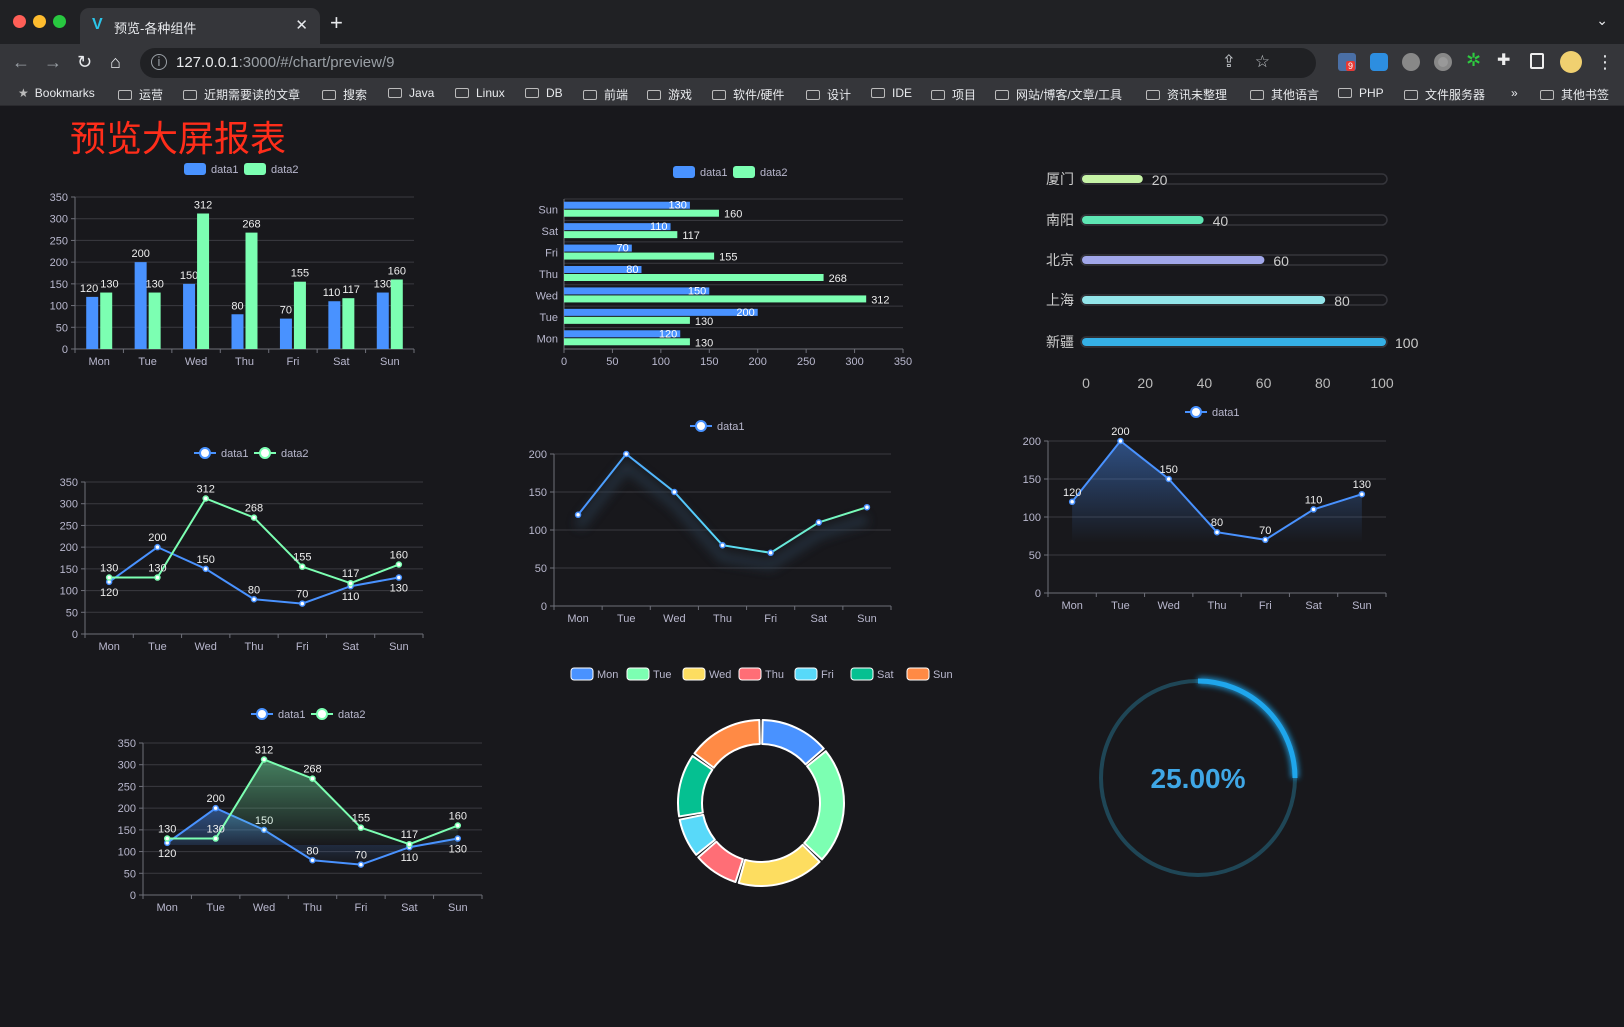 The image size is (1624, 1027). Describe the element at coordinates (225, 170) in the screenshot. I see `legend-label: data1` at that location.